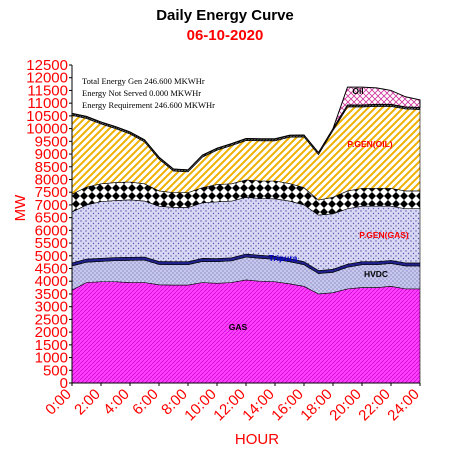 The height and width of the screenshot is (461, 450). I want to click on x-tick-label: 14:00, so click(258, 405).